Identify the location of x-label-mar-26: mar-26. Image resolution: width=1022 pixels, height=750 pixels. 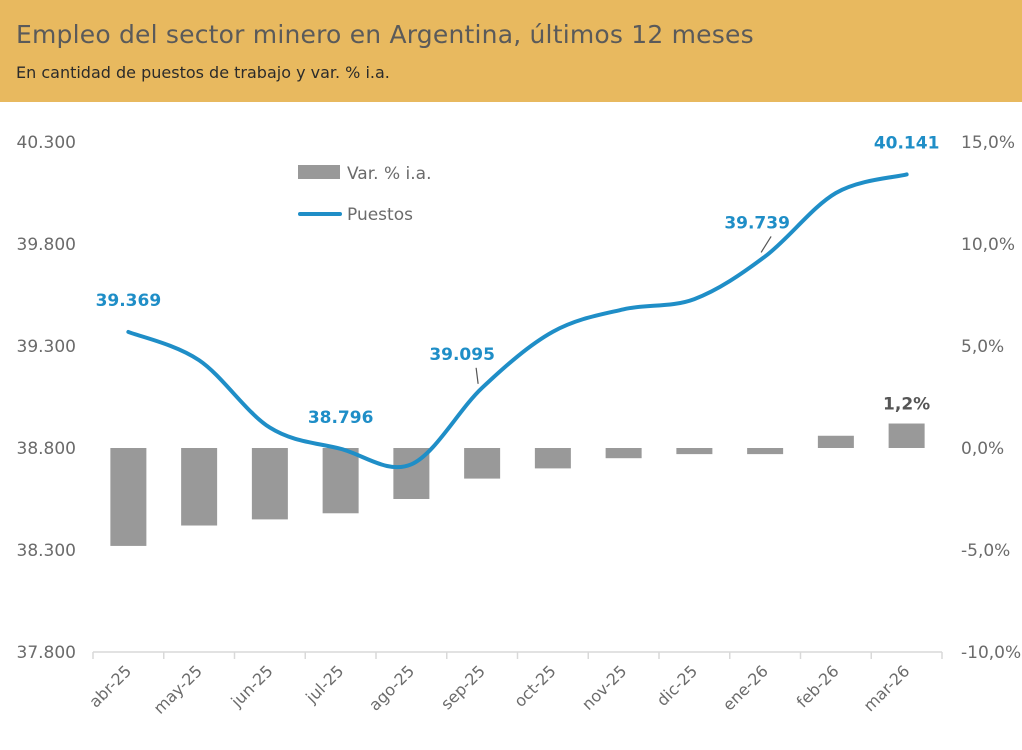
(887, 688).